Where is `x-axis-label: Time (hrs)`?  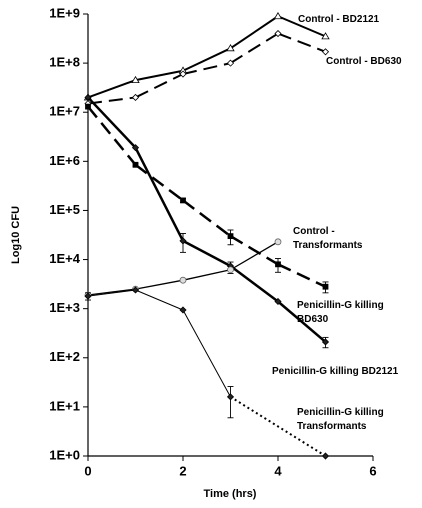
x-axis-label: Time (hrs) is located at coordinates (230, 494).